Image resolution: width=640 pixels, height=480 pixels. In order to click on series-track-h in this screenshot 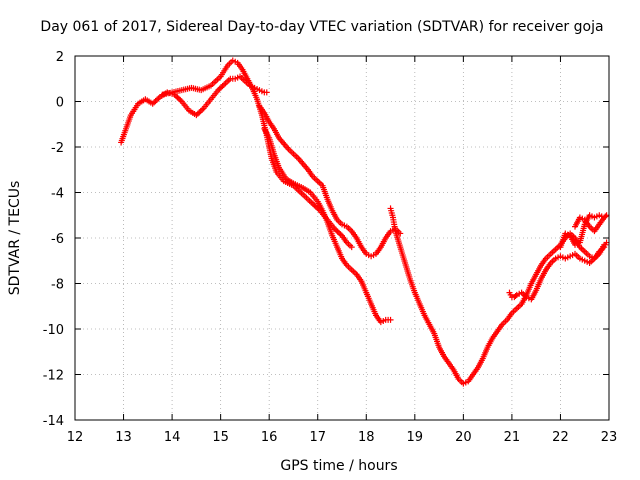, I will do `click(590, 224)`.